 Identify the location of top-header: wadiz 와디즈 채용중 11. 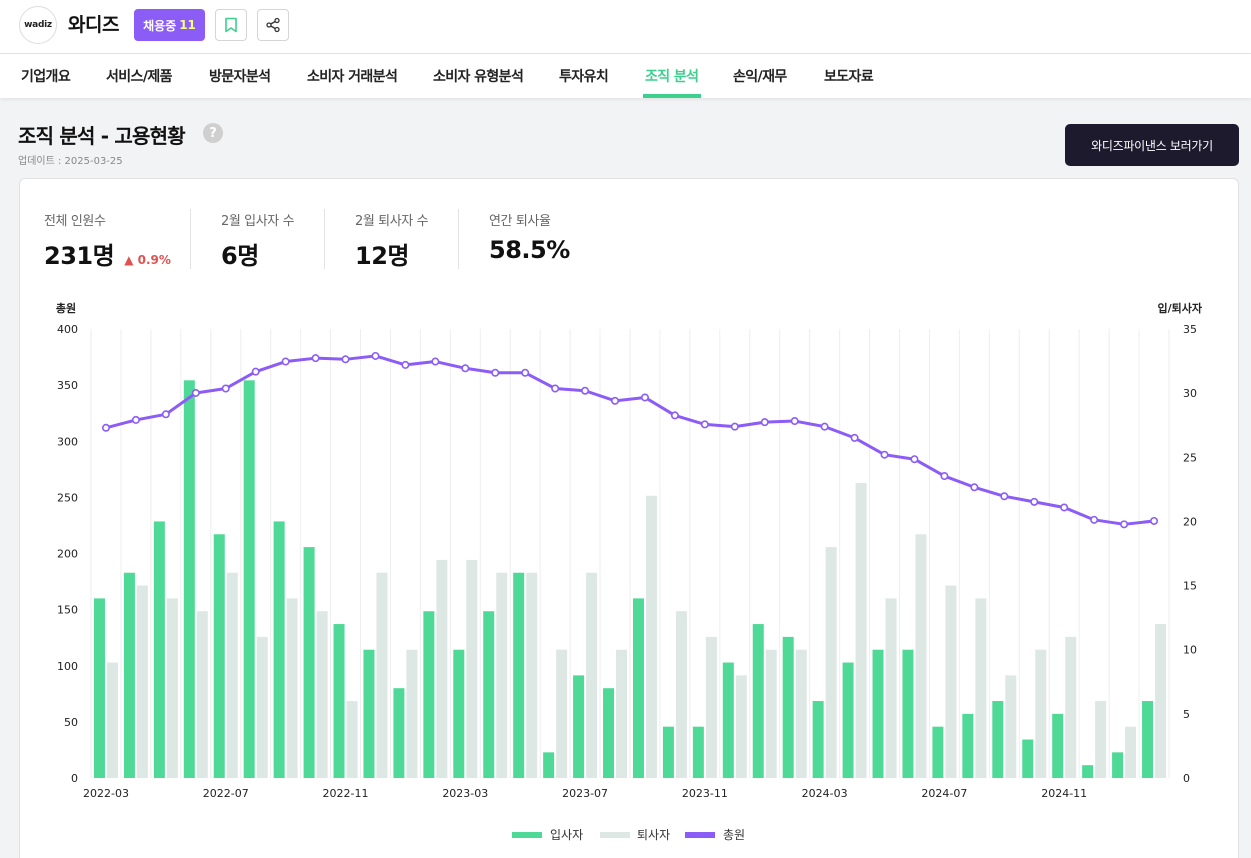
(625, 27).